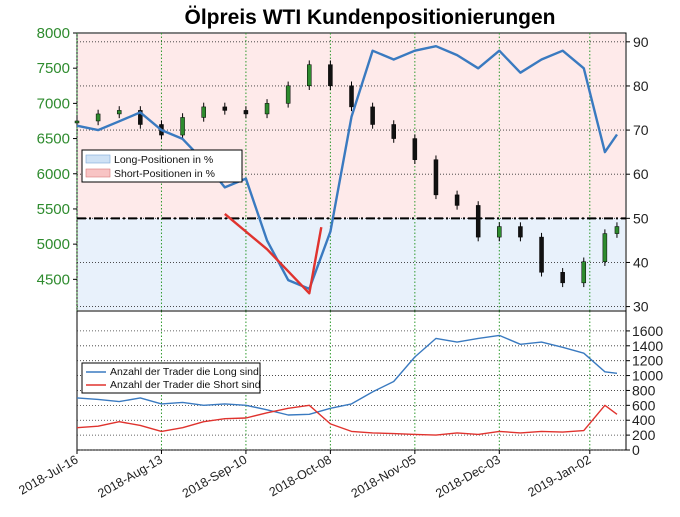 This screenshot has height=517, width=680. I want to click on long-region-shading, so click(351, 264).